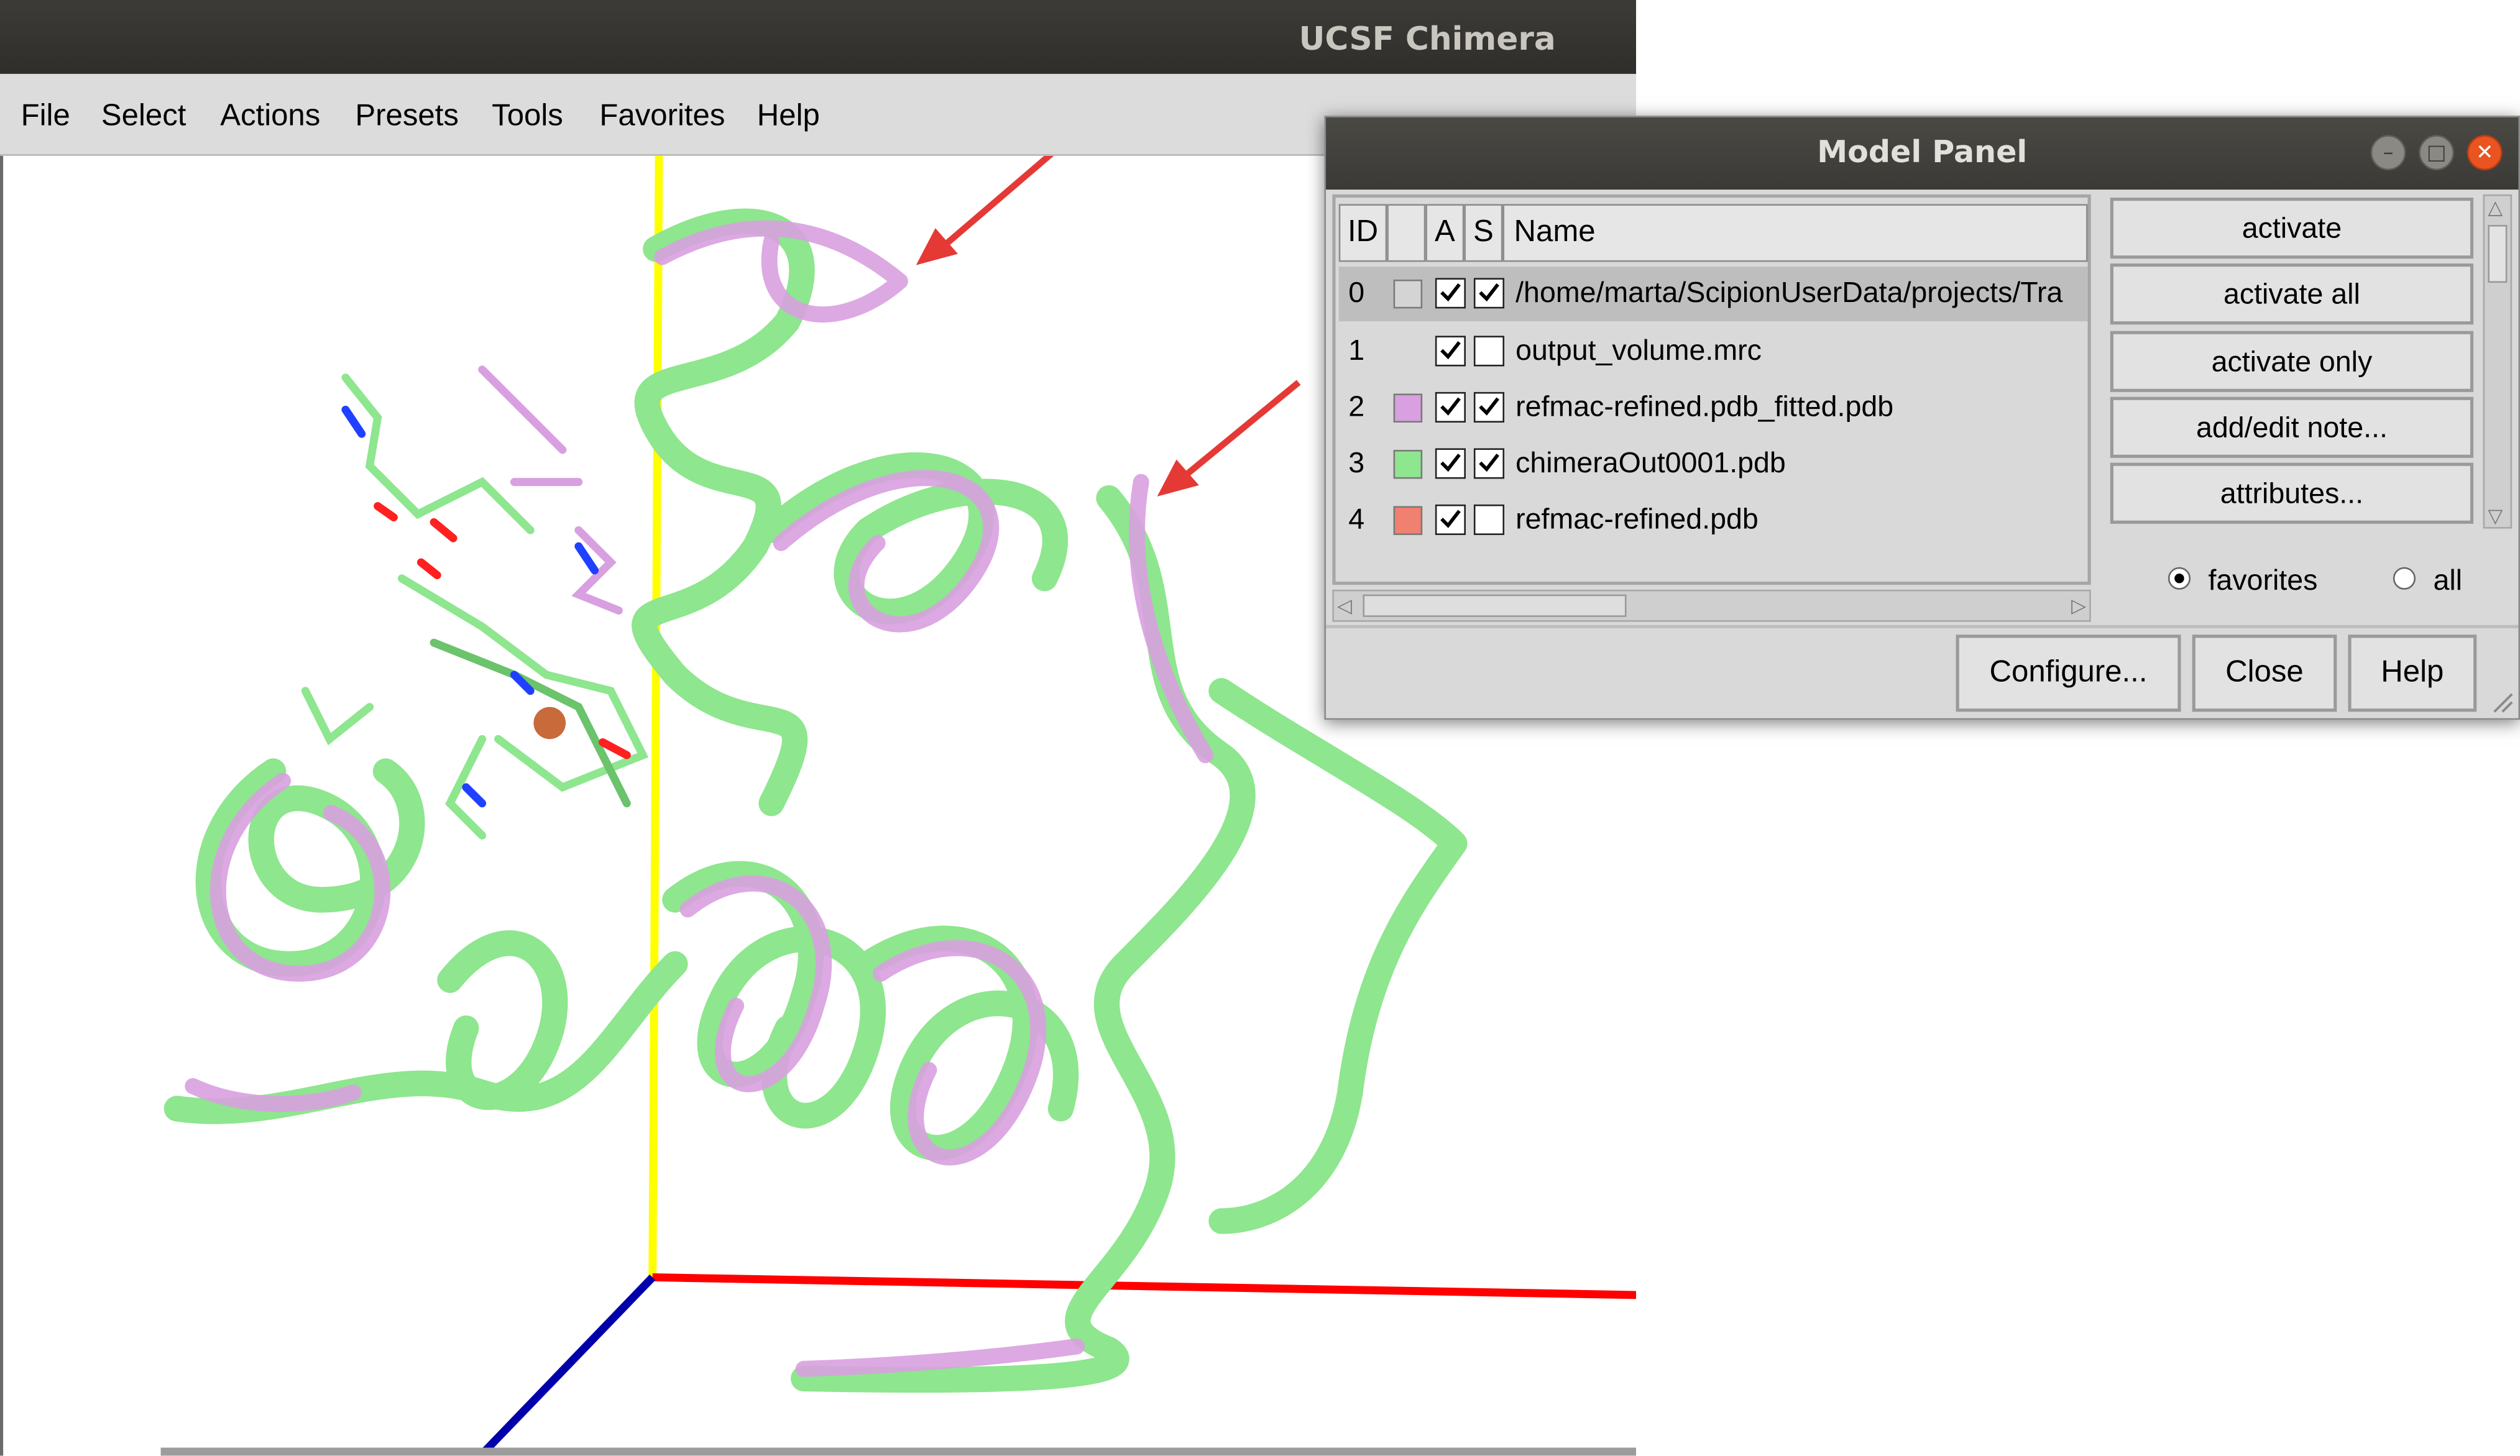 The width and height of the screenshot is (2520, 1456). What do you see at coordinates (1357, 292) in the screenshot?
I see `model-id: 0` at bounding box center [1357, 292].